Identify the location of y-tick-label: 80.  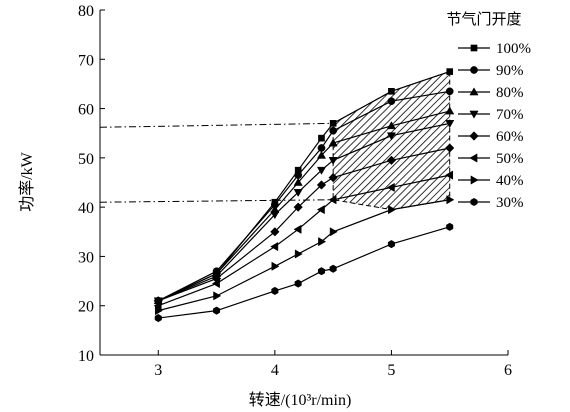
(86, 11).